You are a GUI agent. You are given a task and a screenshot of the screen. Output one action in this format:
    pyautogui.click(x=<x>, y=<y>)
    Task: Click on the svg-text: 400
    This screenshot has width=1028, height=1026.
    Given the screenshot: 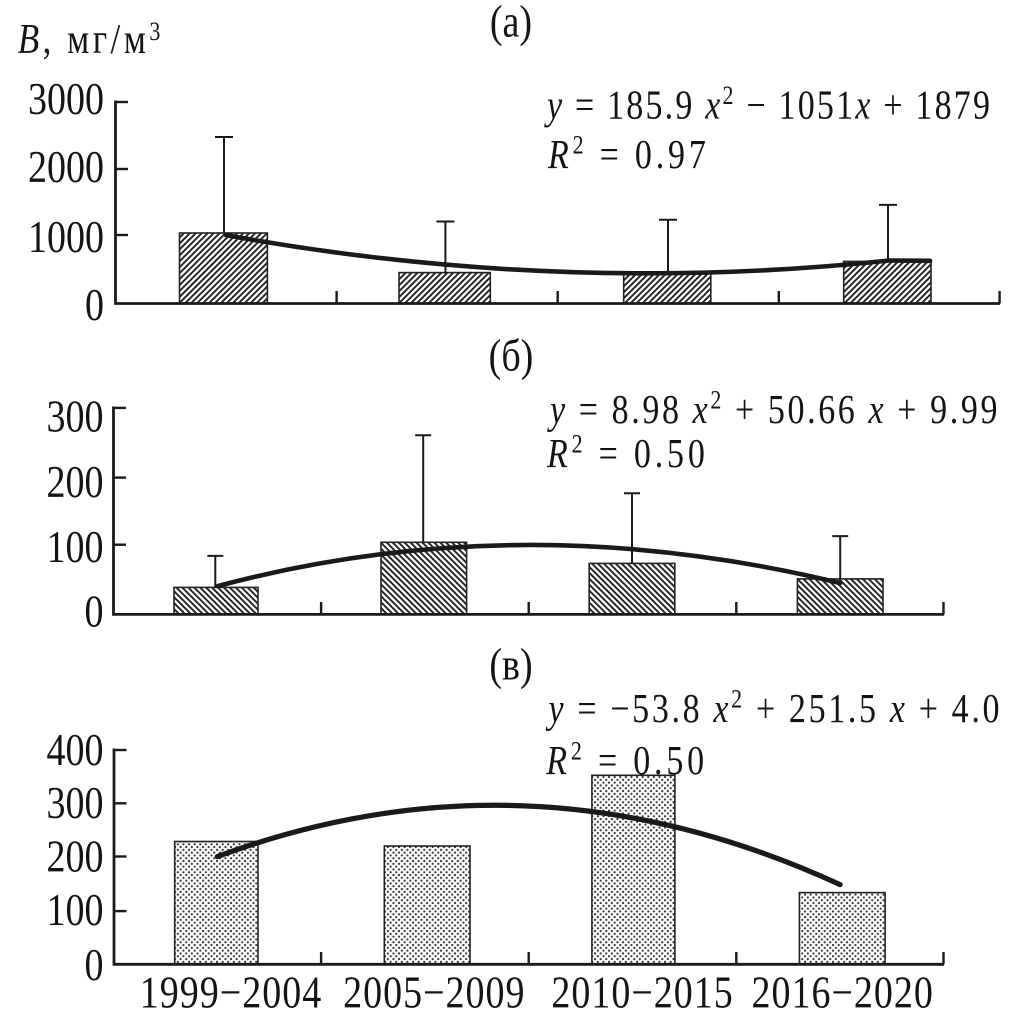 What is the action you would take?
    pyautogui.click(x=75, y=751)
    